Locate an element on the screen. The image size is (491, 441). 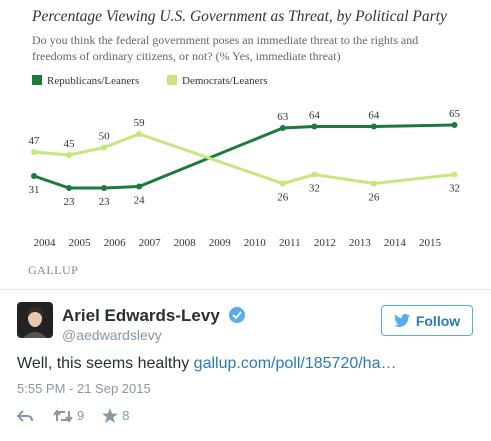
avatar is located at coordinates (35, 320).